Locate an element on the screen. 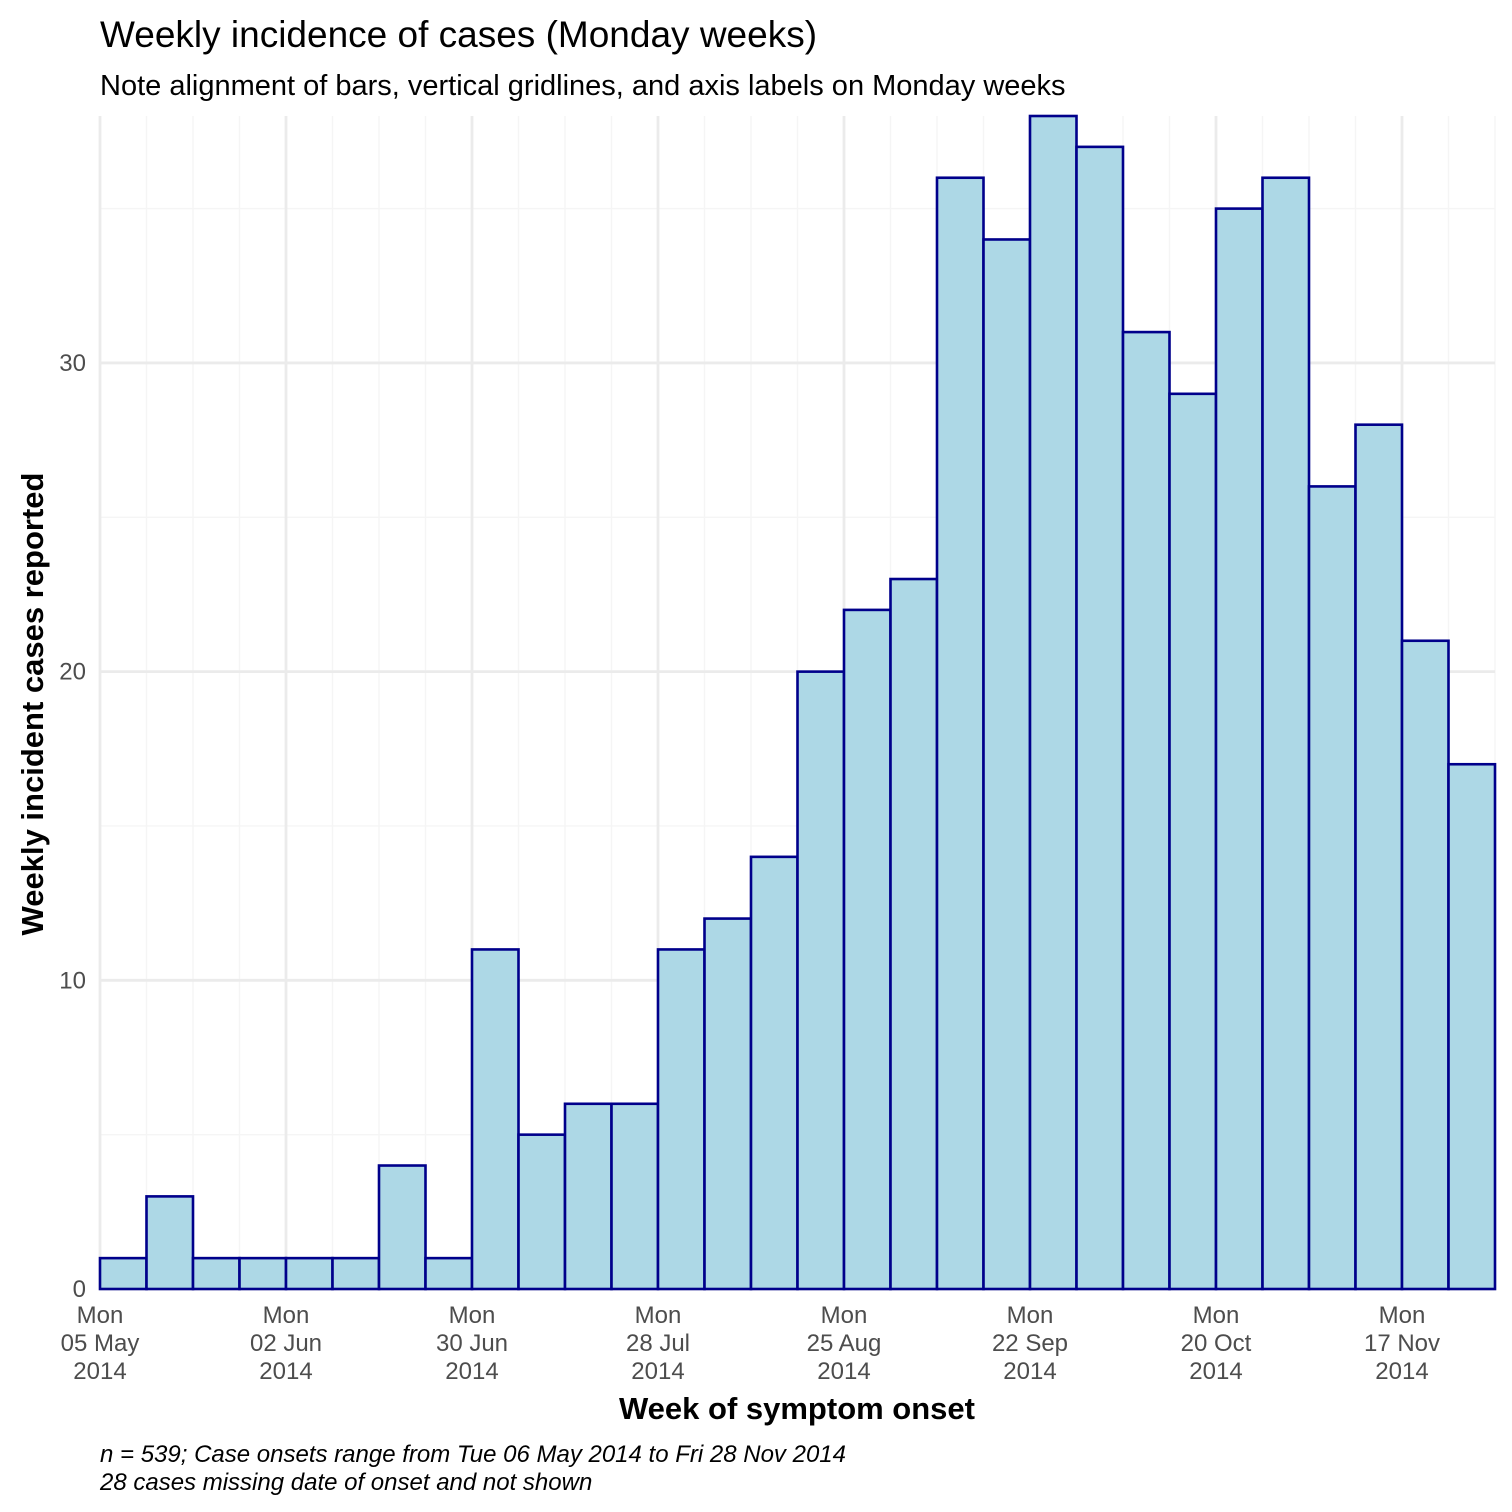  y-tick-label: 30 is located at coordinates (72, 363).